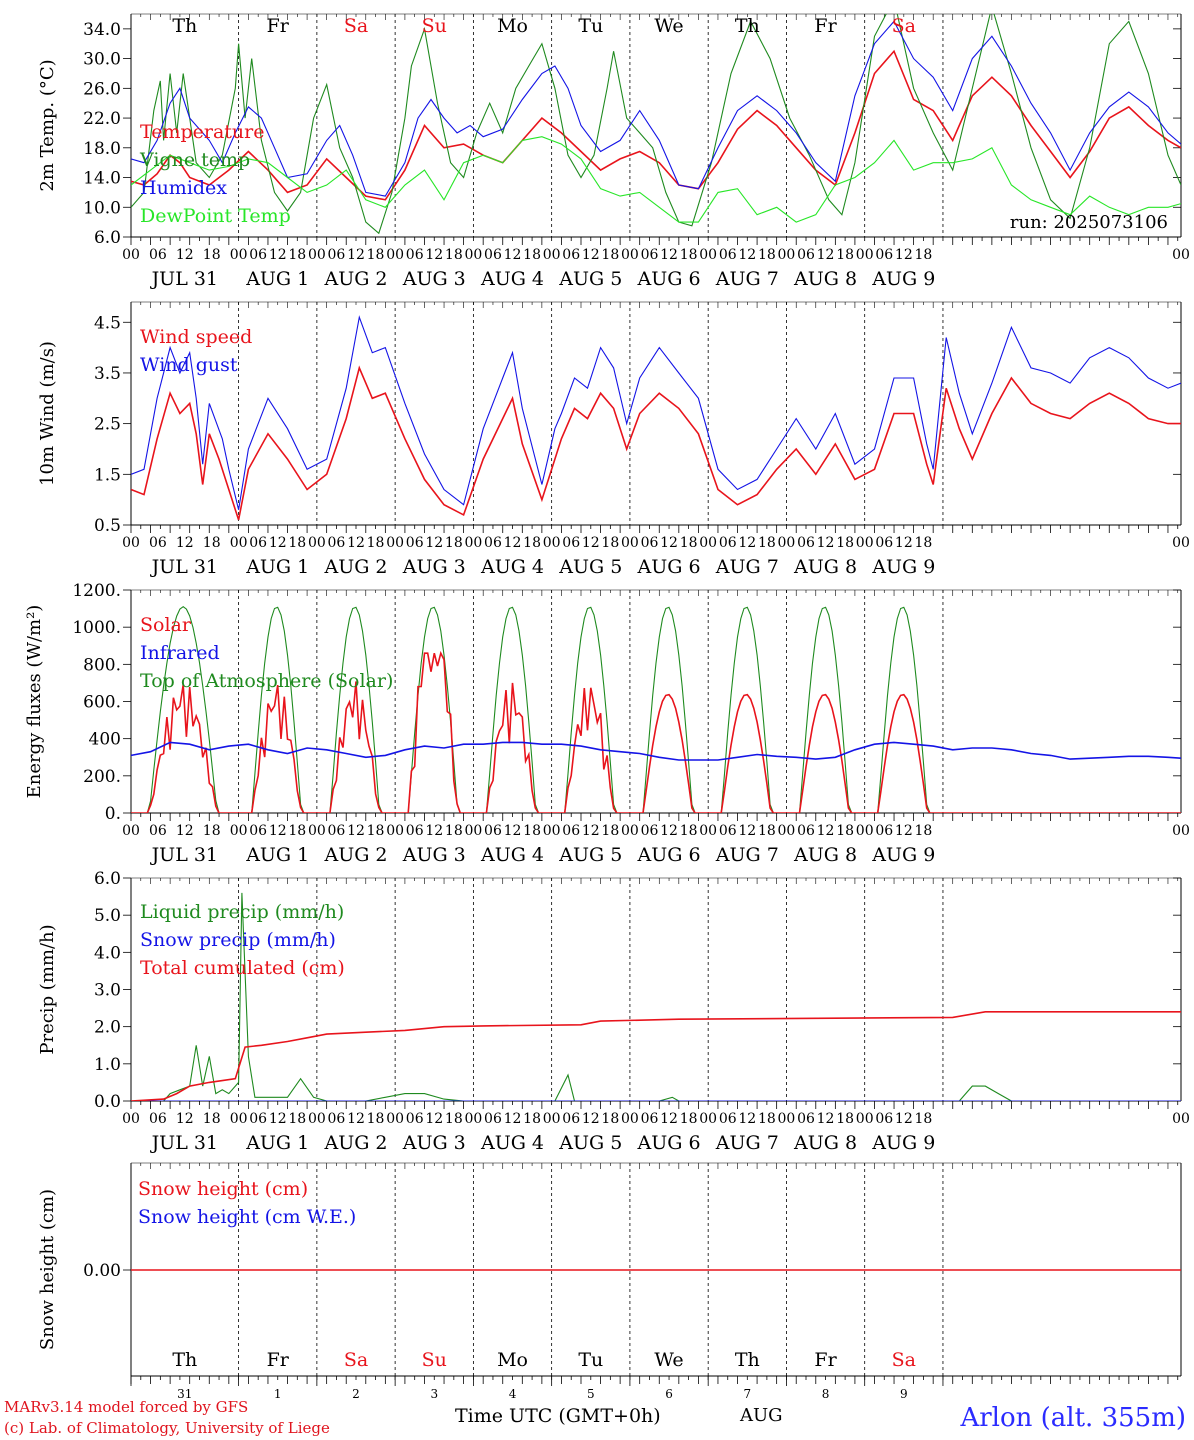 This screenshot has height=1440, width=1194. What do you see at coordinates (189, 365) in the screenshot?
I see `legend-entry: Wind gust` at bounding box center [189, 365].